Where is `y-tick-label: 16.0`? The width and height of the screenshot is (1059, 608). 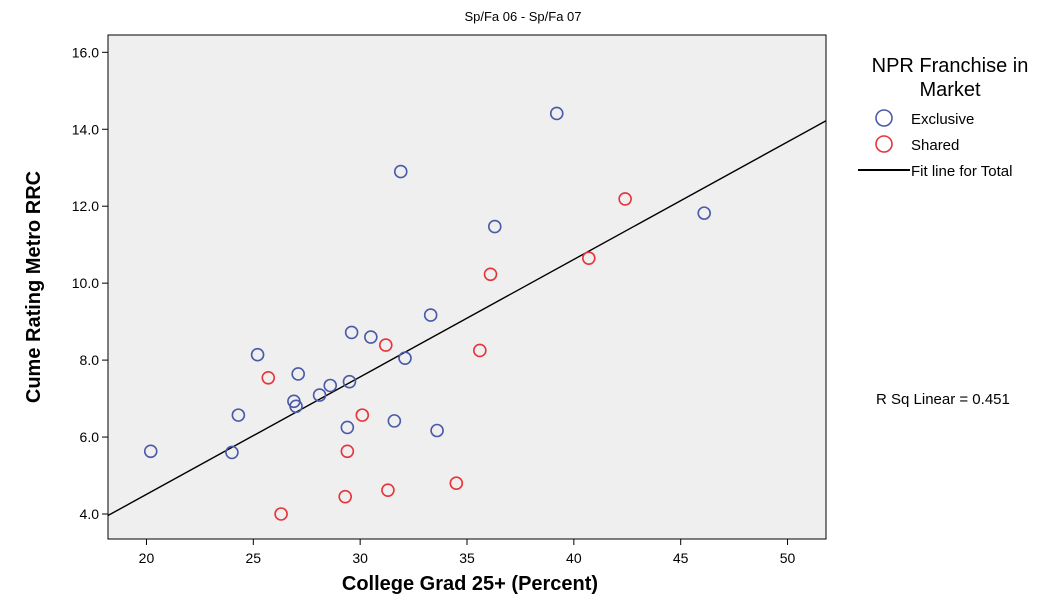
y-tick-label: 16.0 is located at coordinates (85, 52).